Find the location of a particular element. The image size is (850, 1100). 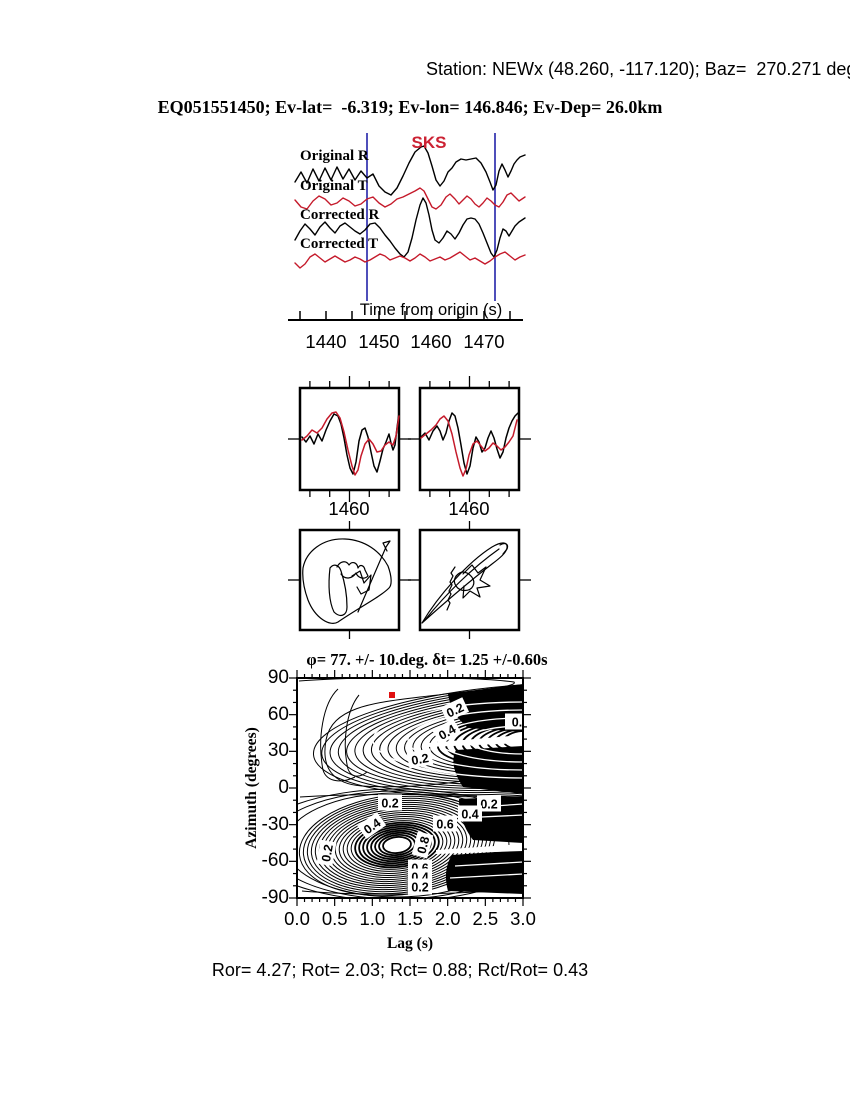

trace-corrected-t is located at coordinates (410, 260).